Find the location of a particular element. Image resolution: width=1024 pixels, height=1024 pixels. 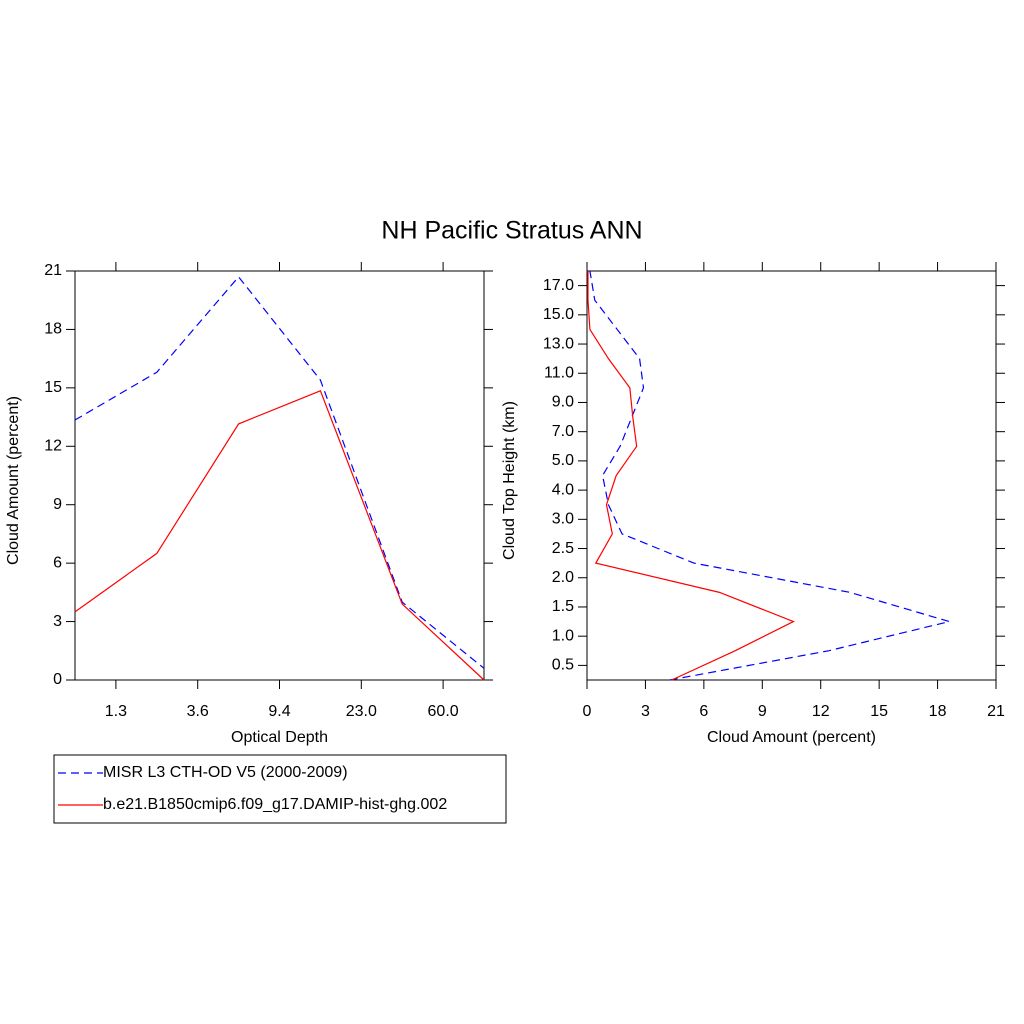

y-tick-label: 2.0 is located at coordinates (563, 577).